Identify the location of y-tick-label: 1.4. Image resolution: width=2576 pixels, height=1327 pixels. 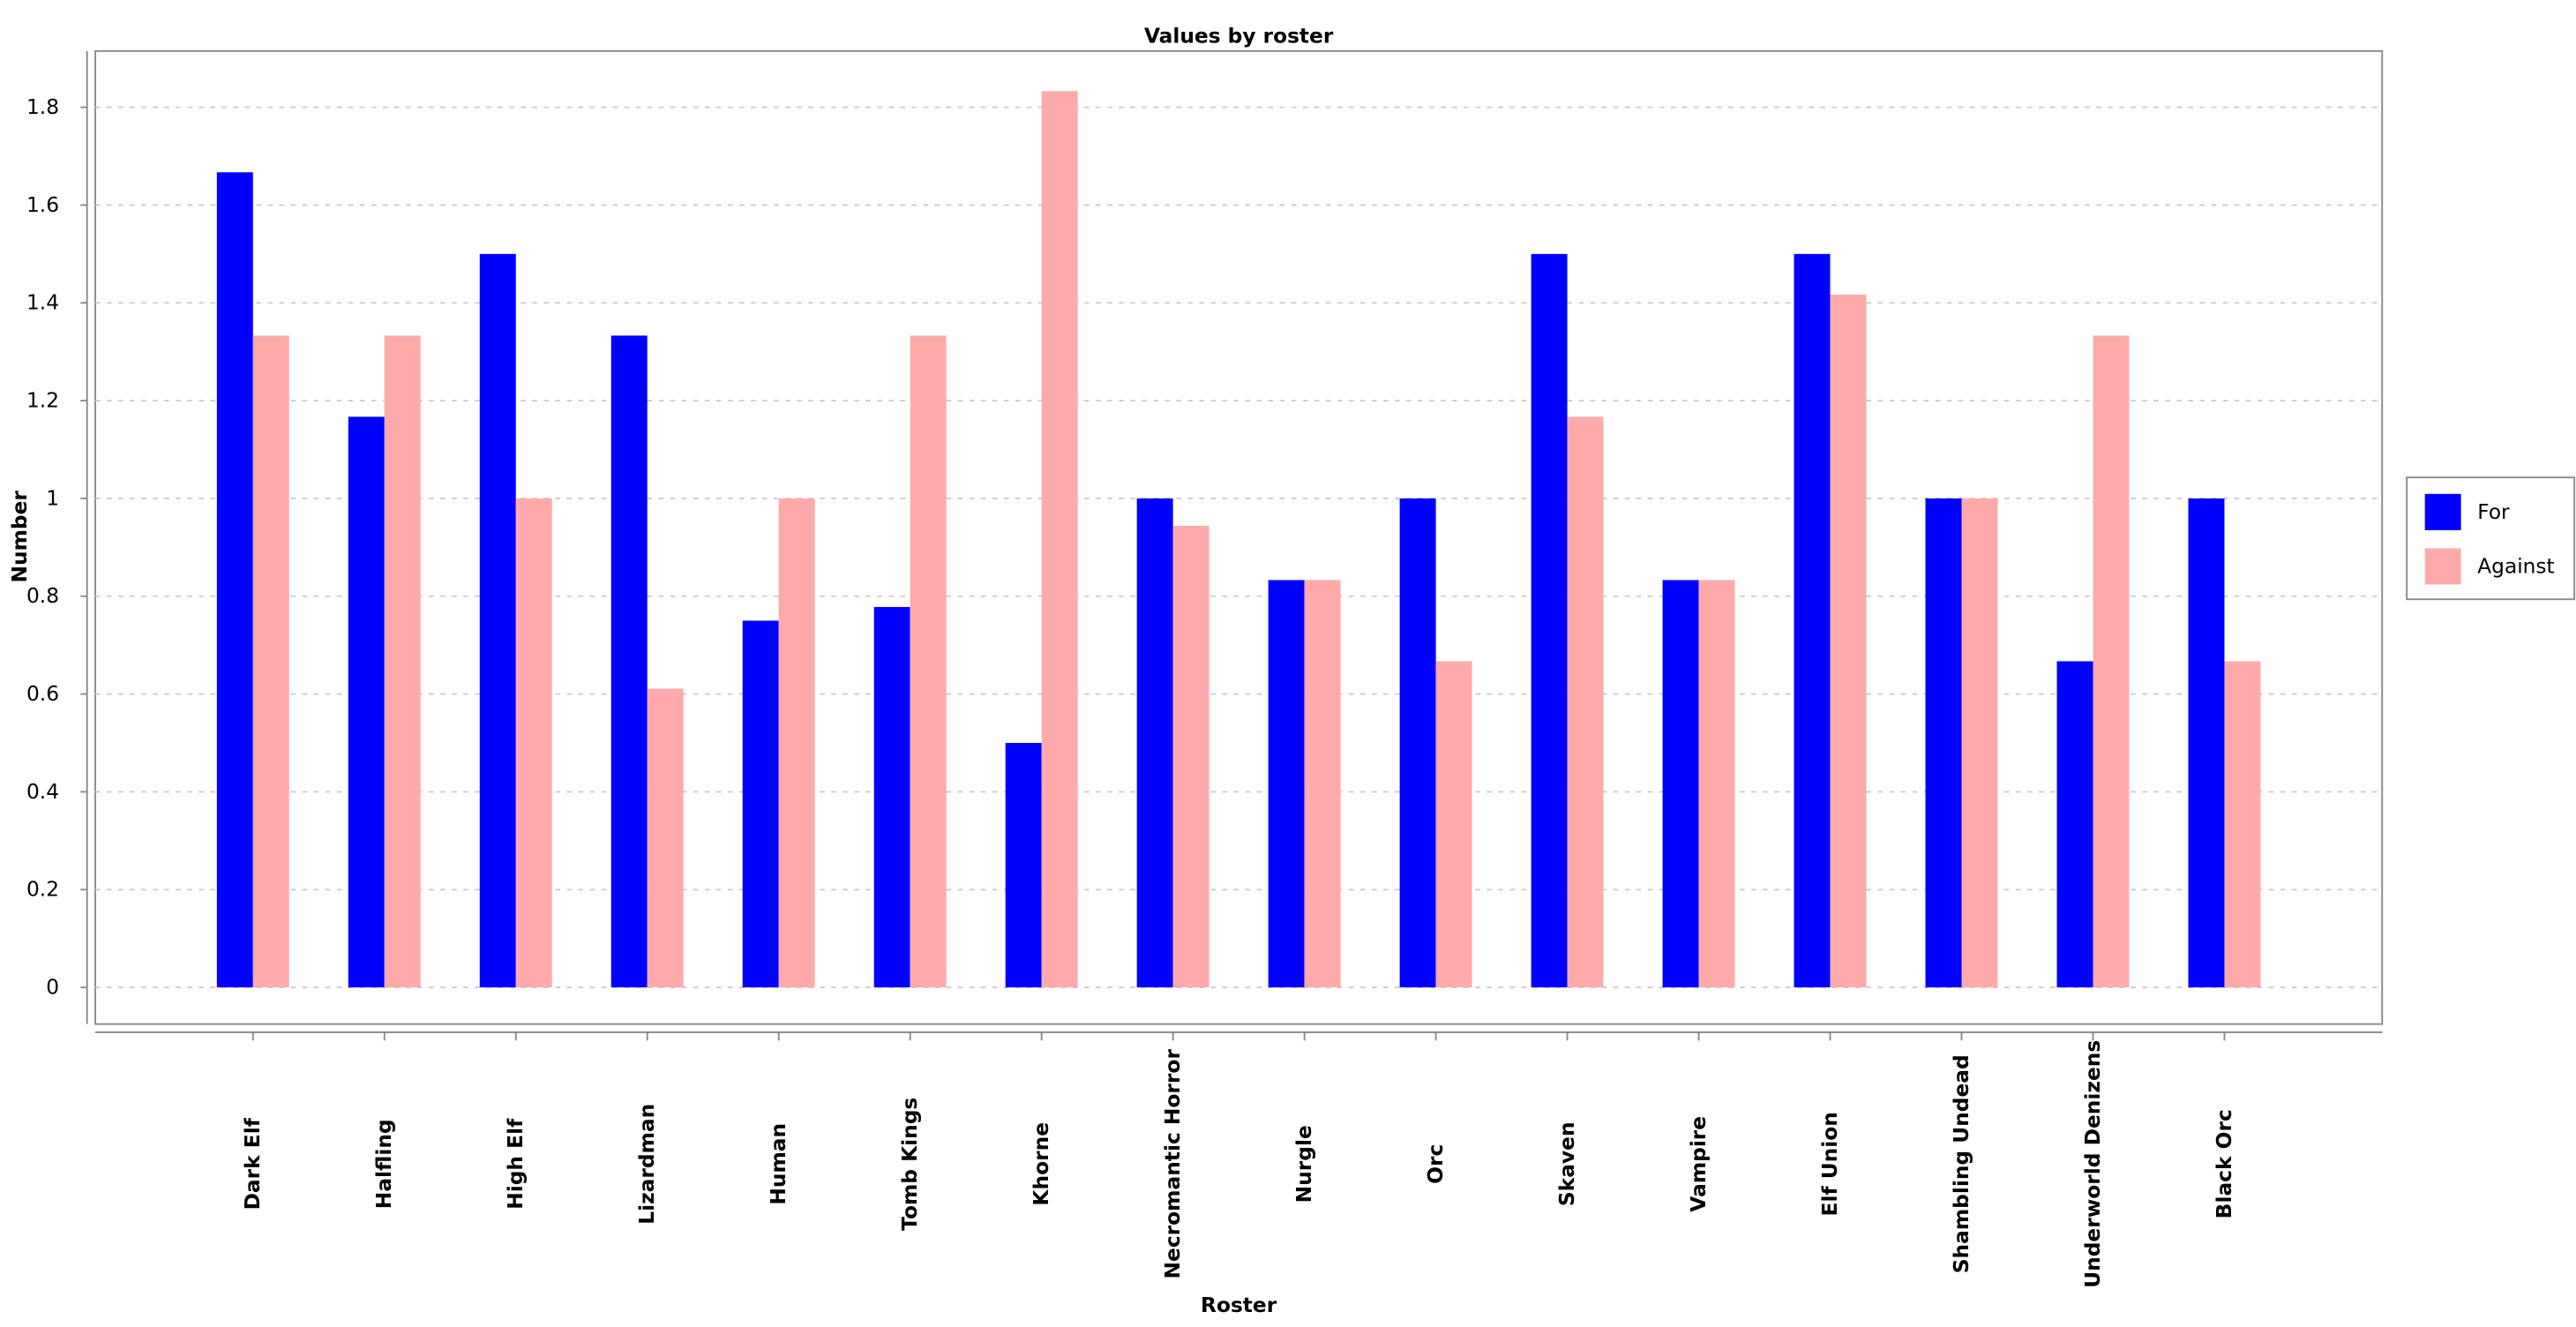
(42, 303).